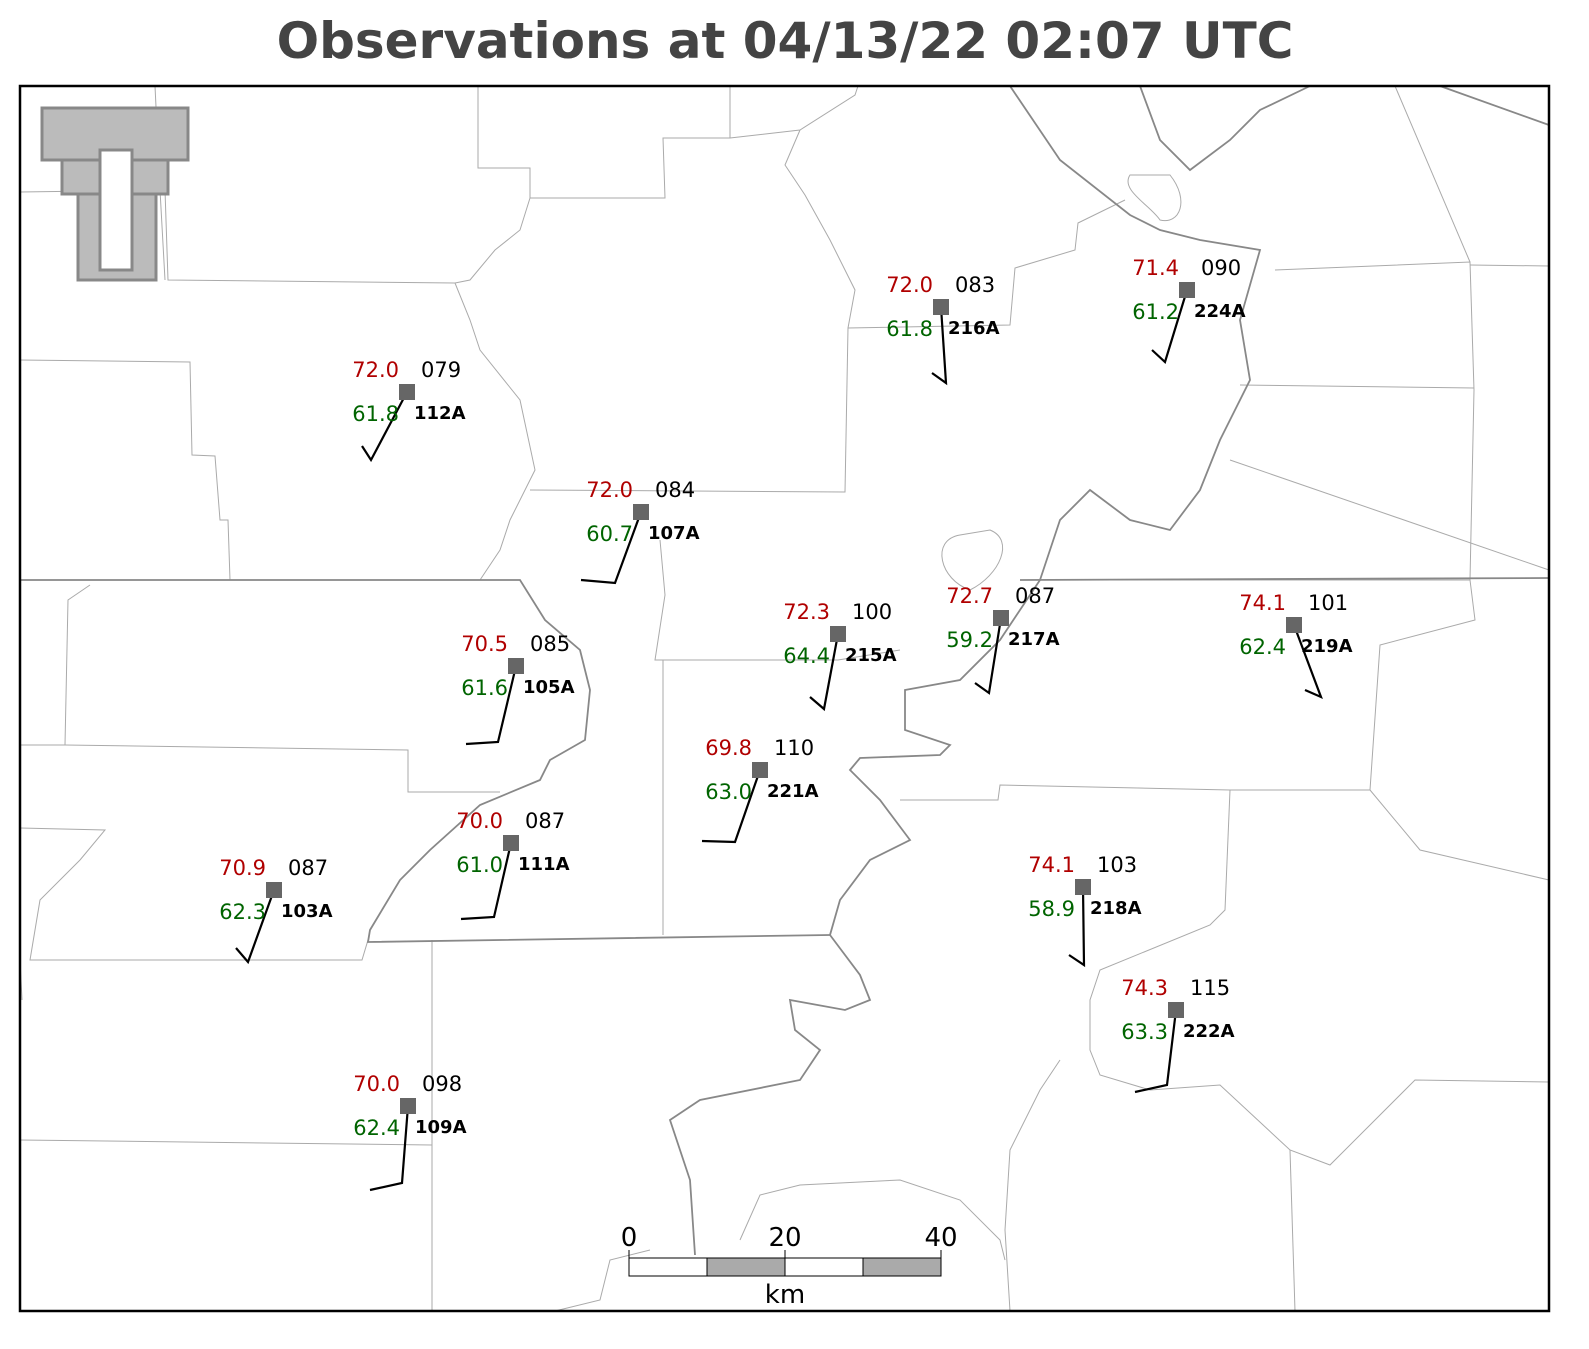 Image resolution: width=1589 pixels, height=1349 pixels. Describe the element at coordinates (806, 656) in the screenshot. I see `dewpoint: 64.4` at that location.